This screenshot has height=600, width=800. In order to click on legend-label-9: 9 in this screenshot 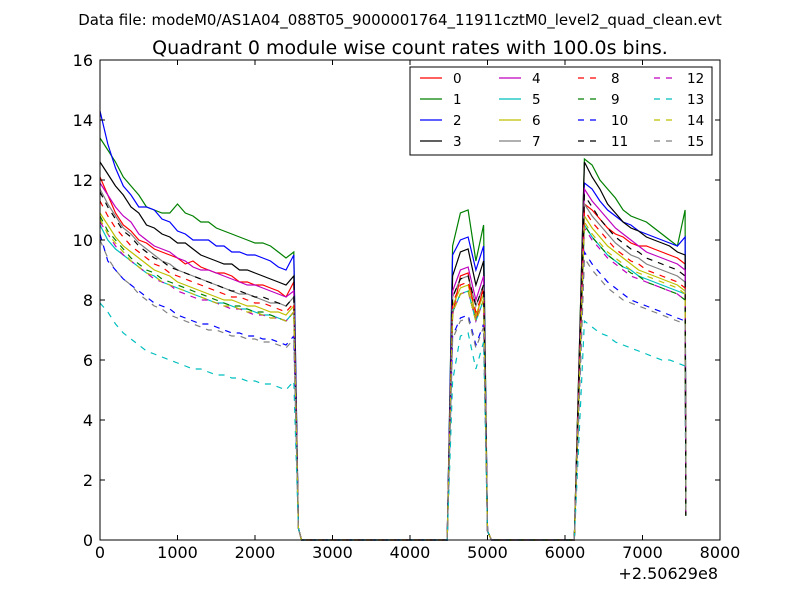, I will do `click(615, 100)`.